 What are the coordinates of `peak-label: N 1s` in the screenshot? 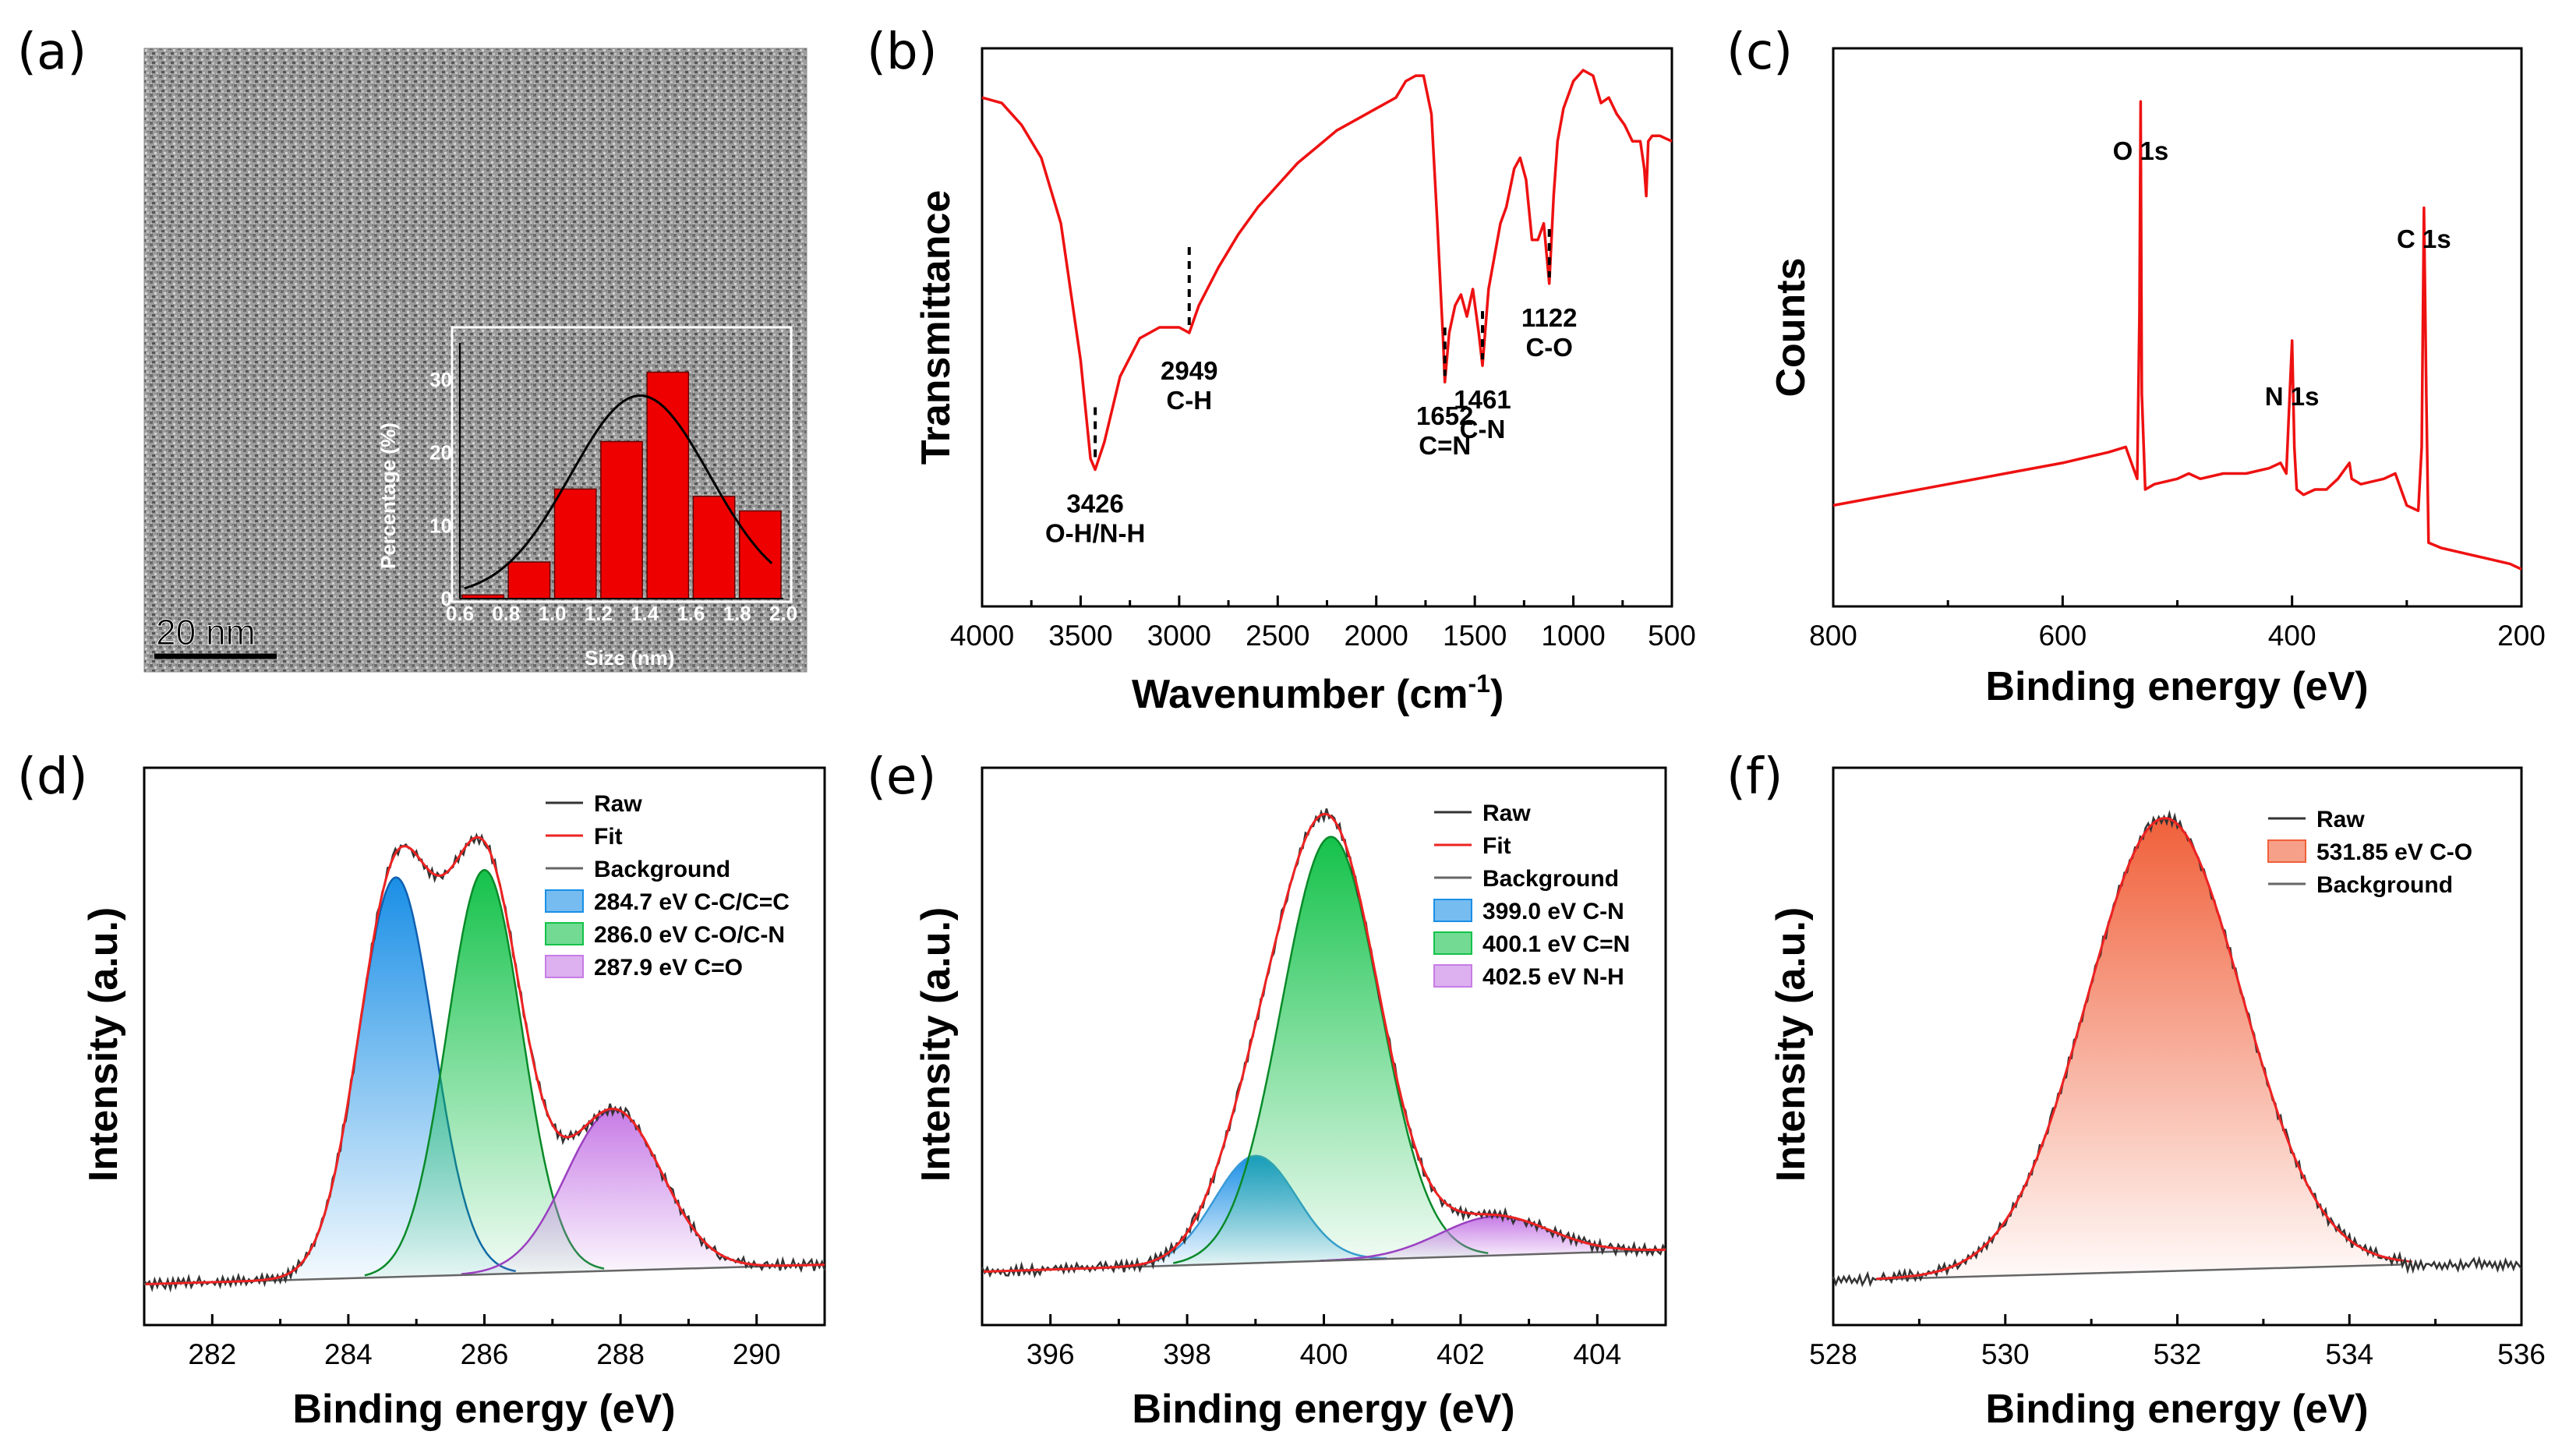 It's located at (2292, 397).